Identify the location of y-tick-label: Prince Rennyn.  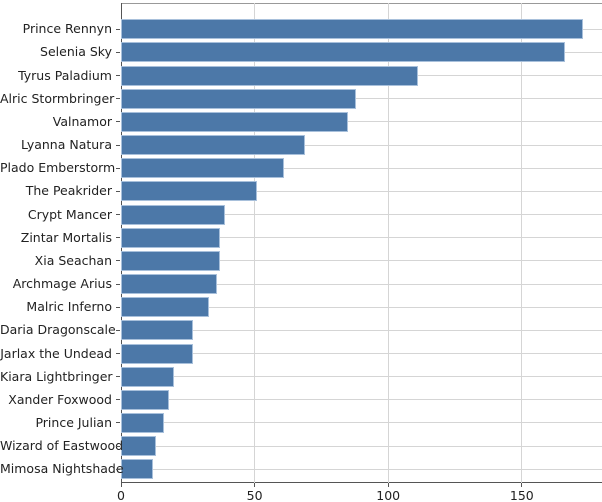
(67, 29).